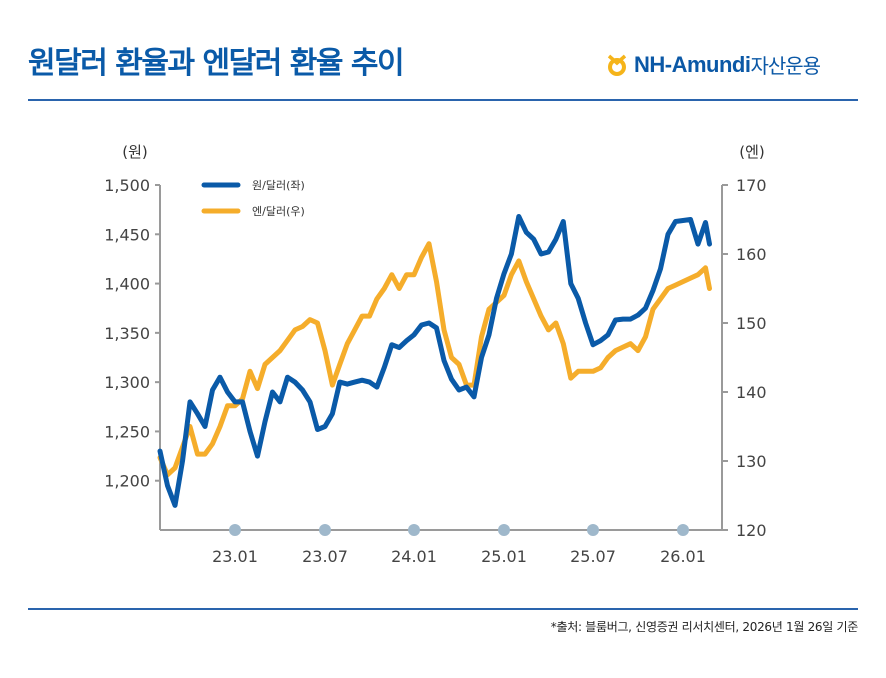 The image size is (886, 678). What do you see at coordinates (785, 66) in the screenshot?
I see `logo-sub: 자산운용` at bounding box center [785, 66].